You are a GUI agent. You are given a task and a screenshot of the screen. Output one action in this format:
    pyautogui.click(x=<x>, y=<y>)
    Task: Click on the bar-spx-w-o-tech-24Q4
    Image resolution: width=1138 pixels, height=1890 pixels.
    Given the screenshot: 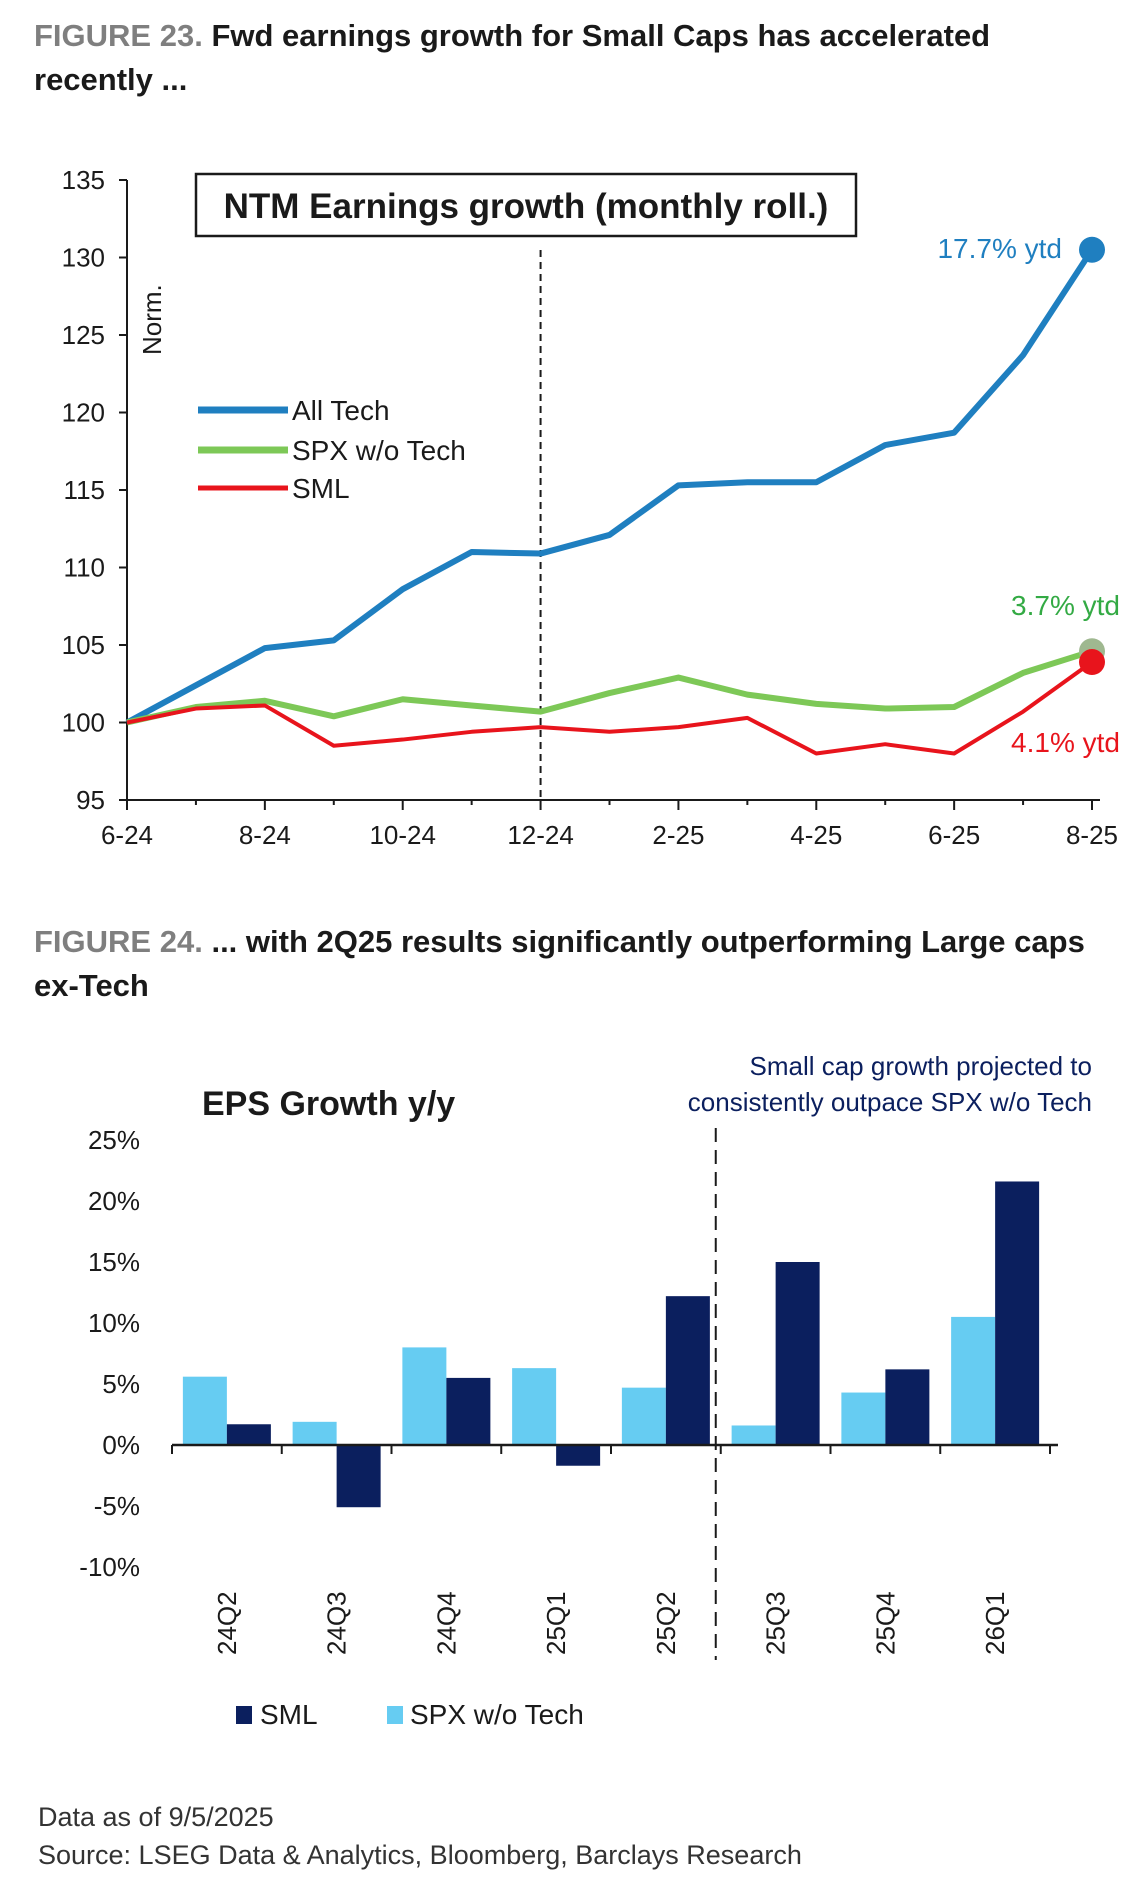 What is the action you would take?
    pyautogui.click(x=424, y=1396)
    